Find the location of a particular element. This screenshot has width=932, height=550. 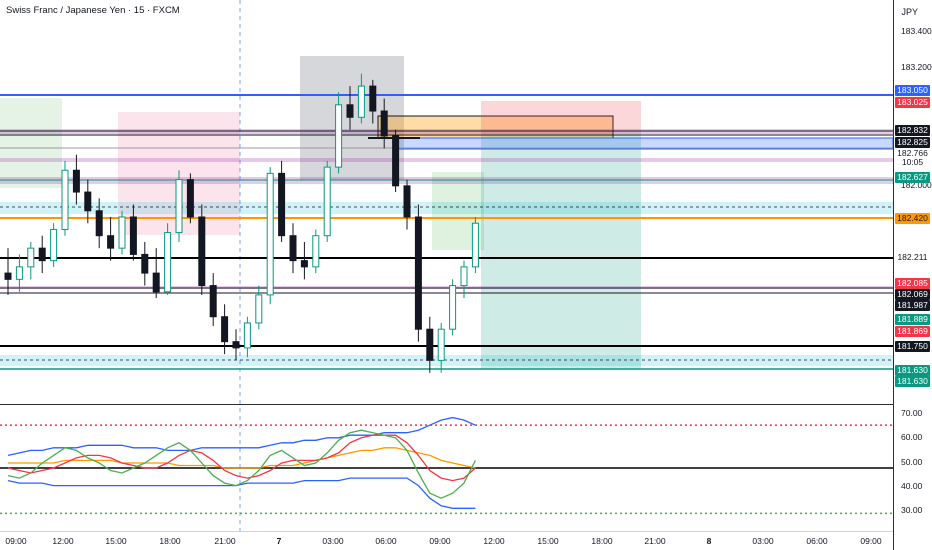

osc-tick: 40.00 is located at coordinates (912, 486).